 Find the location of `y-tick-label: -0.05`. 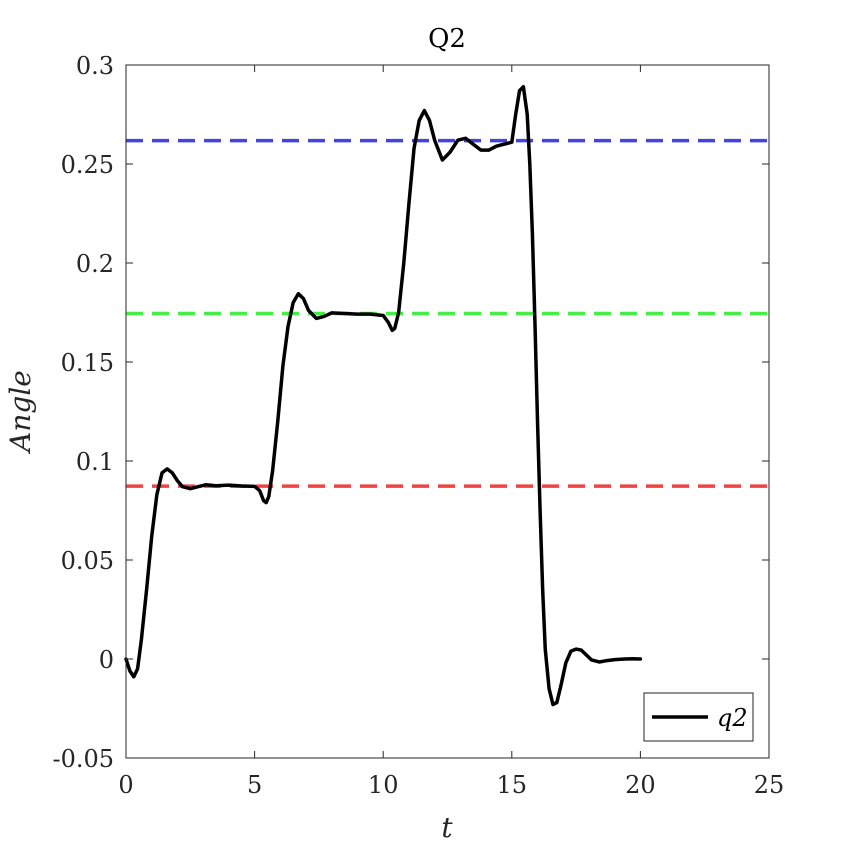

y-tick-label: -0.05 is located at coordinates (83, 759).